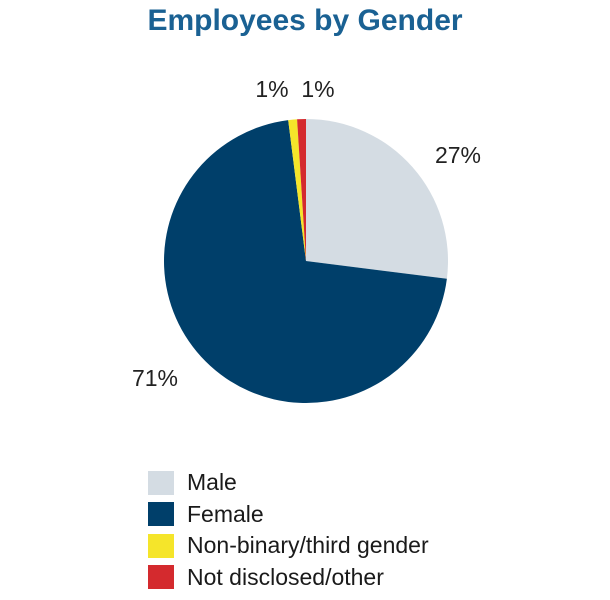 The width and height of the screenshot is (610, 600). What do you see at coordinates (271, 89) in the screenshot?
I see `slice-label-non-binary: 1%` at bounding box center [271, 89].